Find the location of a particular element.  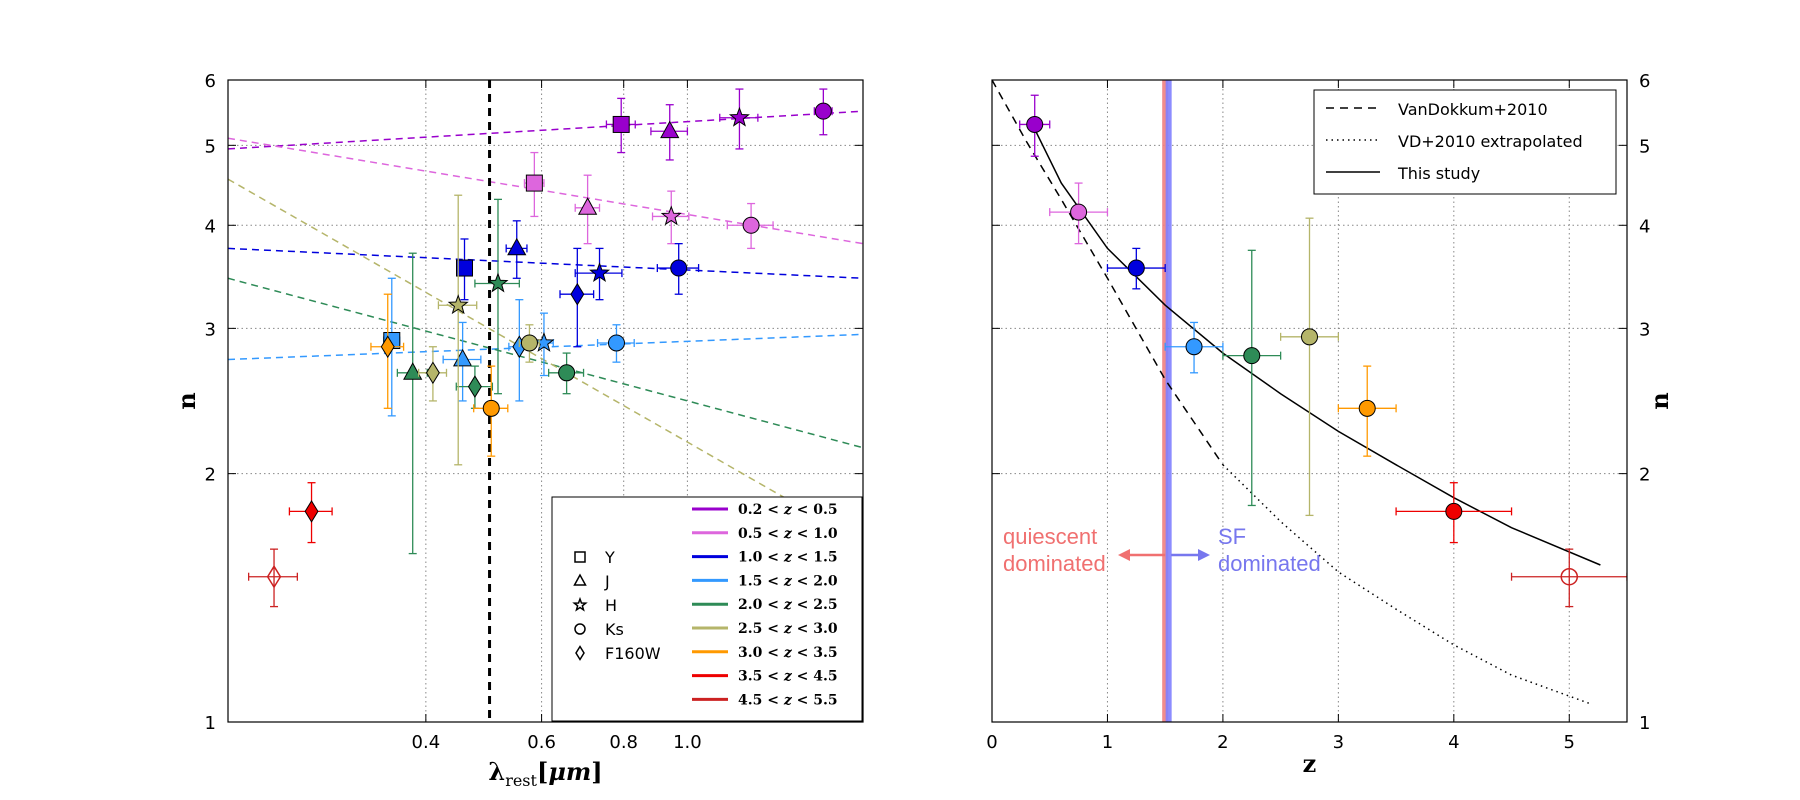

legend-marker-square is located at coordinates (580, 557).